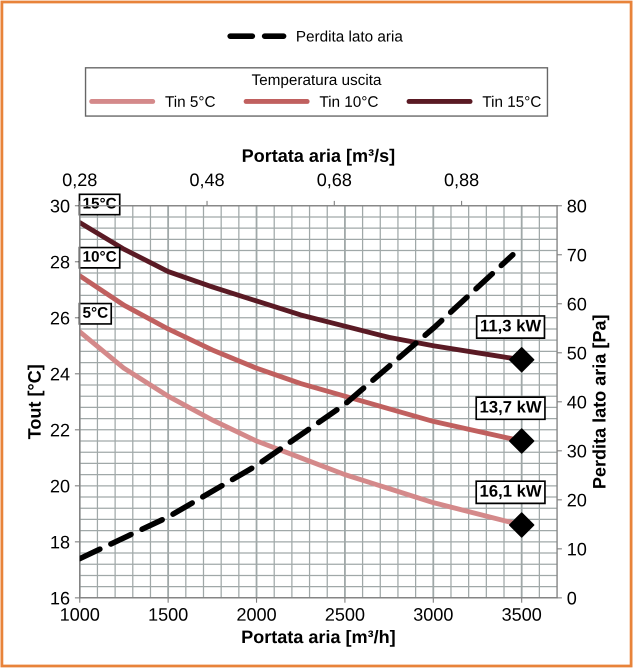  I want to click on y-tick-label: 24, so click(60, 374).